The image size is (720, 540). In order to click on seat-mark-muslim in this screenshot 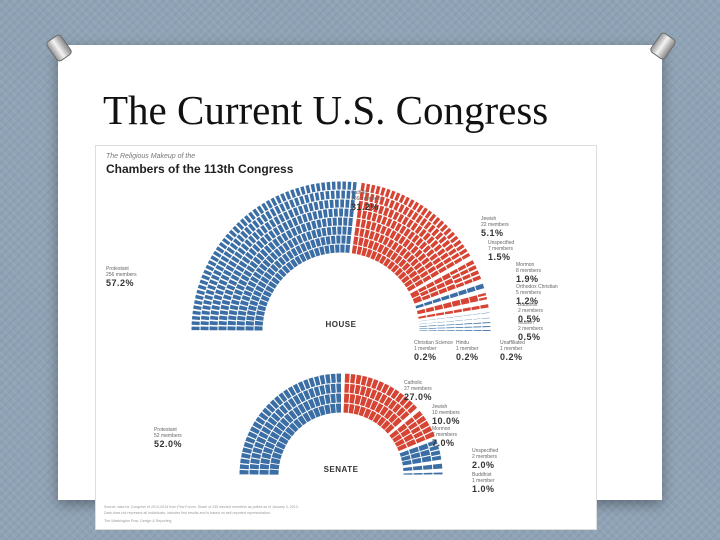, I will do `click(485, 318)`.